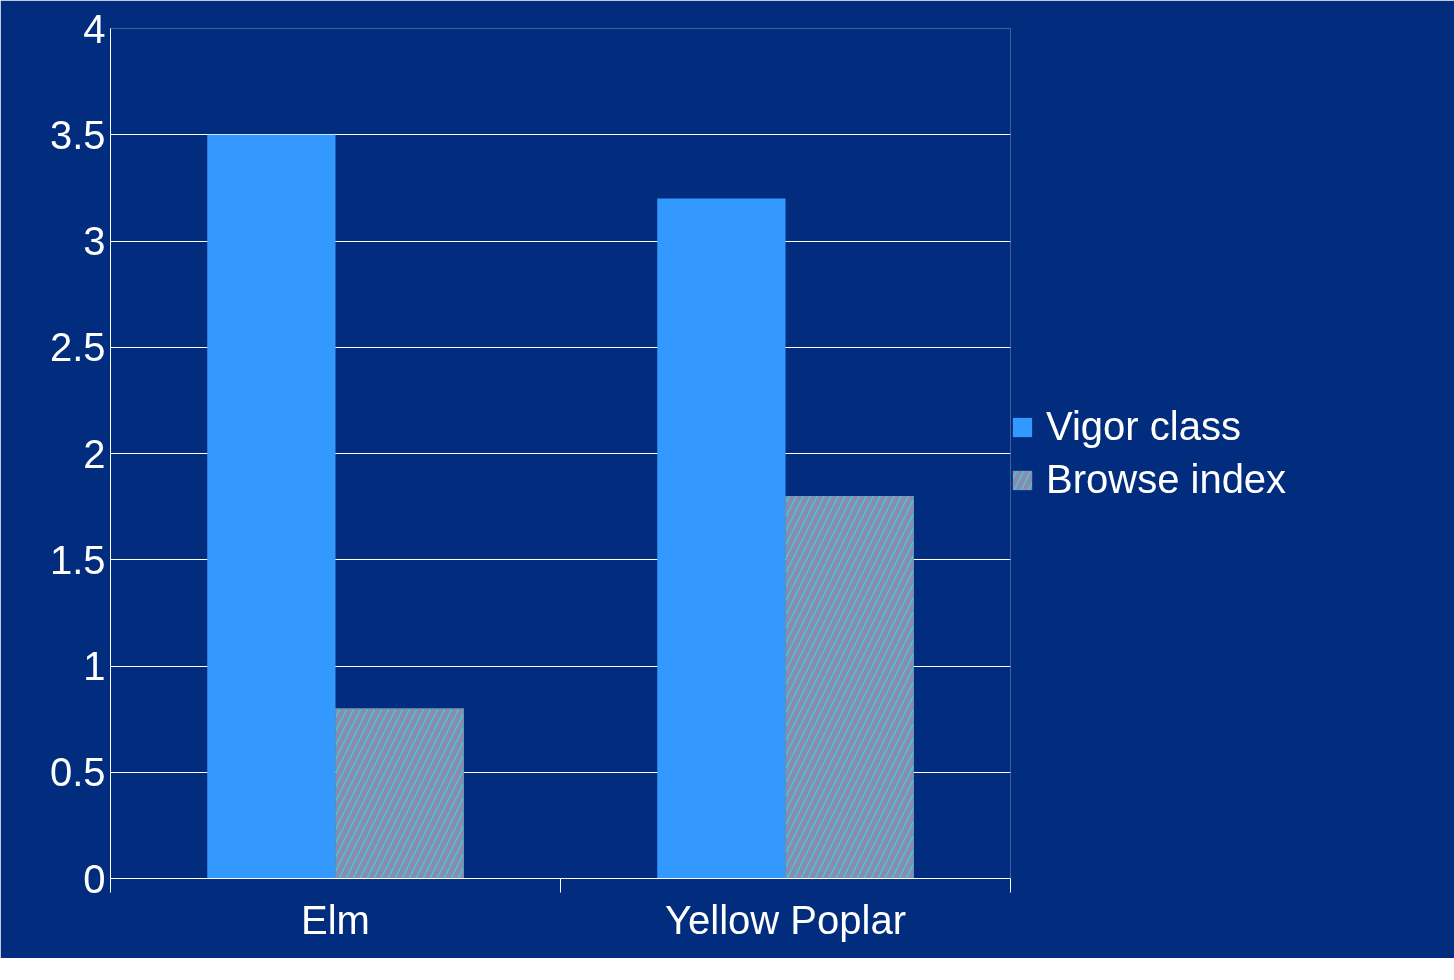  Describe the element at coordinates (77, 772) in the screenshot. I see `y-tick-label: 0.5` at that location.